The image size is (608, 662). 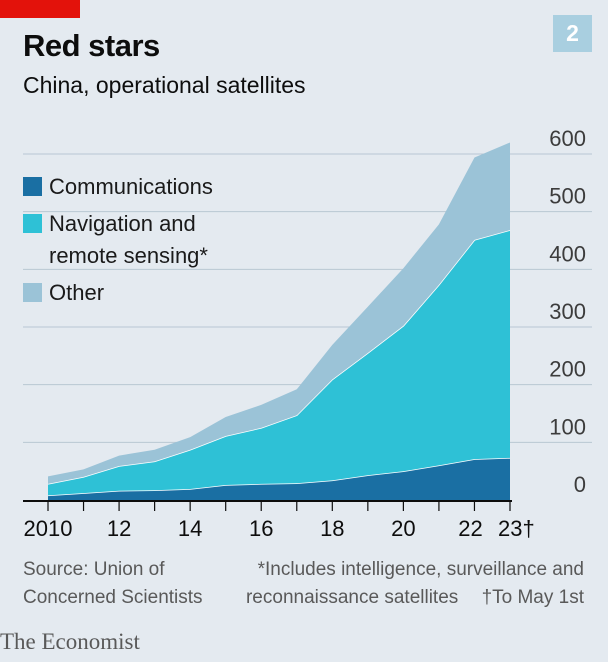 What do you see at coordinates (420, 569) in the screenshot?
I see `footnote-line-1: *Includes intelligence, surveillance and` at bounding box center [420, 569].